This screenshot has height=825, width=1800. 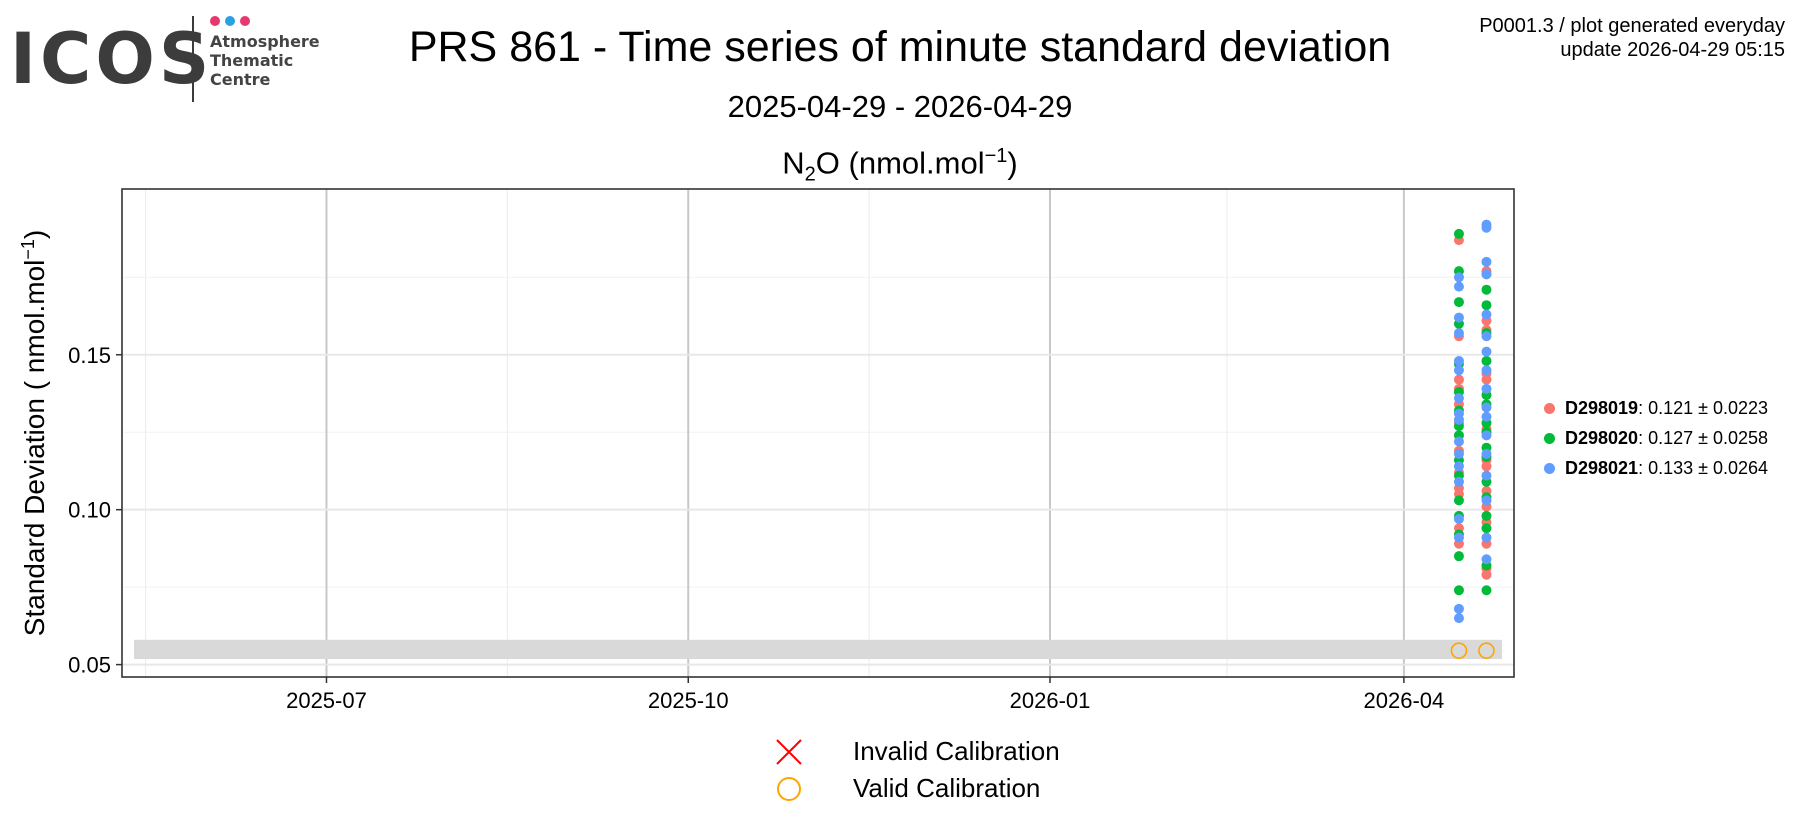 What do you see at coordinates (996, 156) in the screenshot?
I see `panel-title-superscript: −1` at bounding box center [996, 156].